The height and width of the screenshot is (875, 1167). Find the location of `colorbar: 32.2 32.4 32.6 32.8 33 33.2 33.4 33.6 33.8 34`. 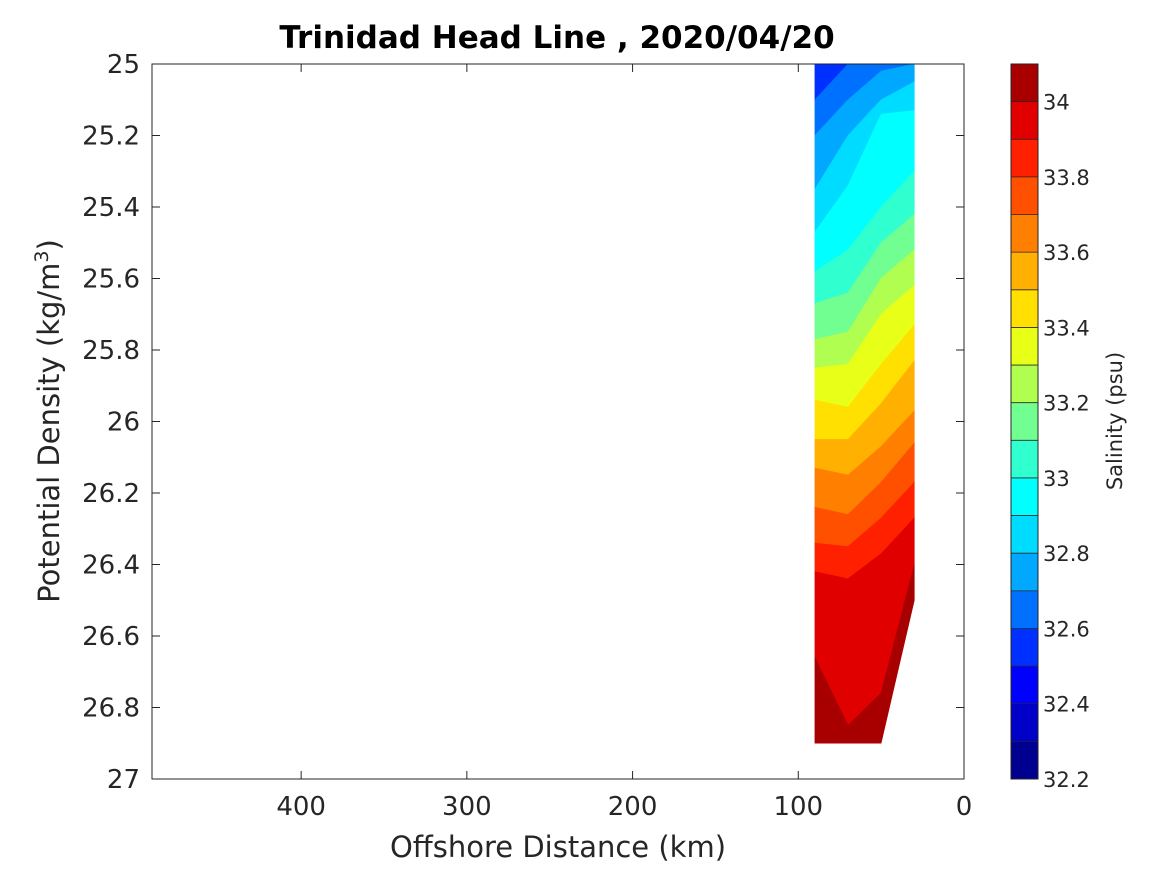

colorbar: 32.2 32.4 32.6 32.8 33 33.2 33.4 33.6 33.8 34 is located at coordinates (1050, 428).